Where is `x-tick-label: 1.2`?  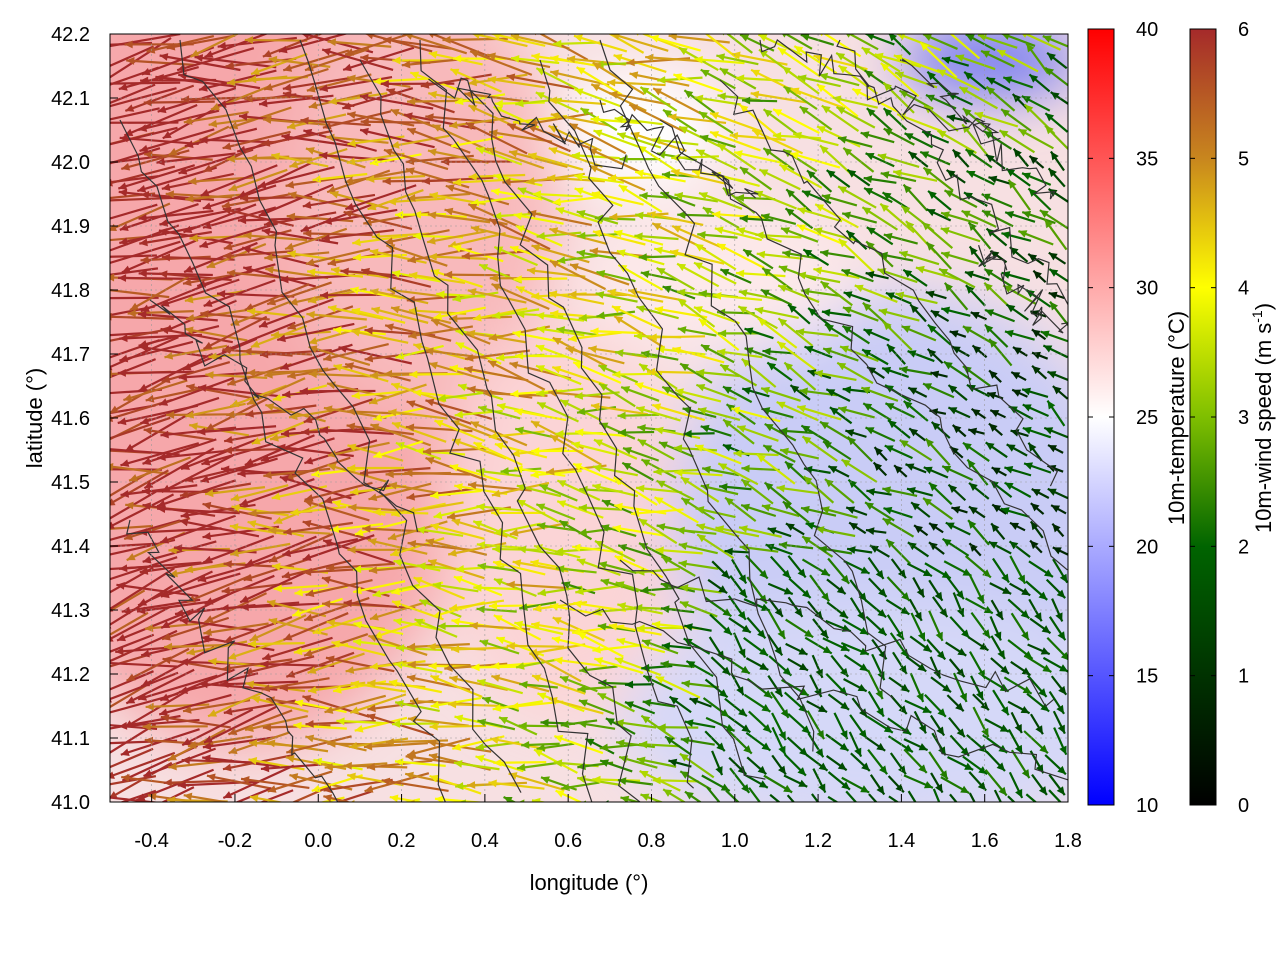
x-tick-label: 1.2 is located at coordinates (818, 841).